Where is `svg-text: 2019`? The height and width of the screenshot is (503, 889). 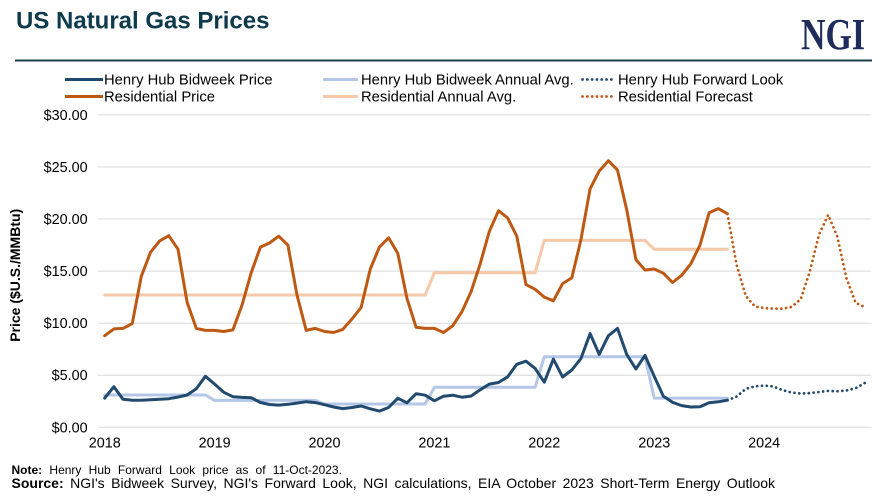
svg-text: 2019 is located at coordinates (215, 444).